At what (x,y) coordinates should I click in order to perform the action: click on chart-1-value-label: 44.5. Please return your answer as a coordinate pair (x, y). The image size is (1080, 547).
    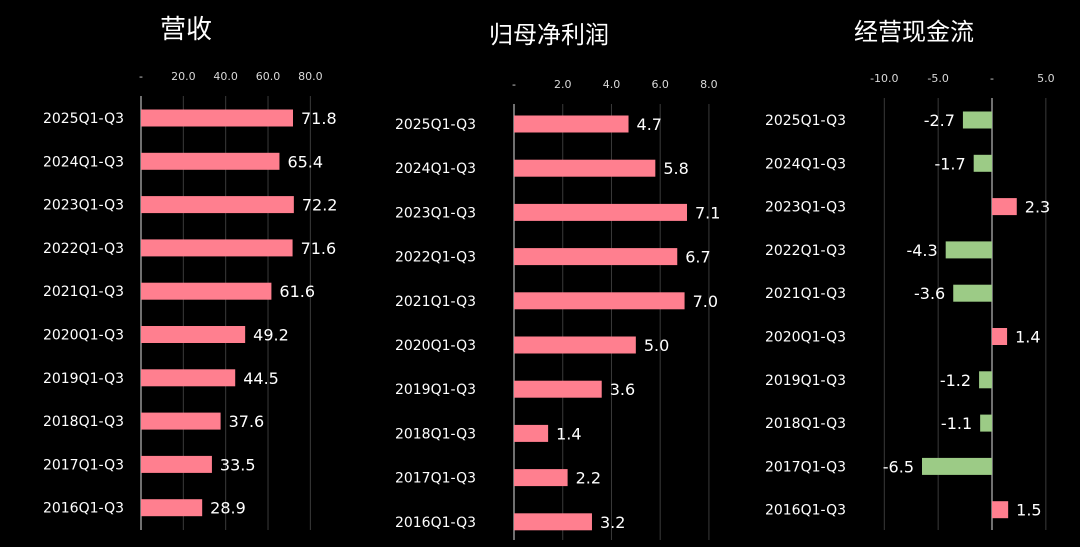
    Looking at the image, I should click on (261, 378).